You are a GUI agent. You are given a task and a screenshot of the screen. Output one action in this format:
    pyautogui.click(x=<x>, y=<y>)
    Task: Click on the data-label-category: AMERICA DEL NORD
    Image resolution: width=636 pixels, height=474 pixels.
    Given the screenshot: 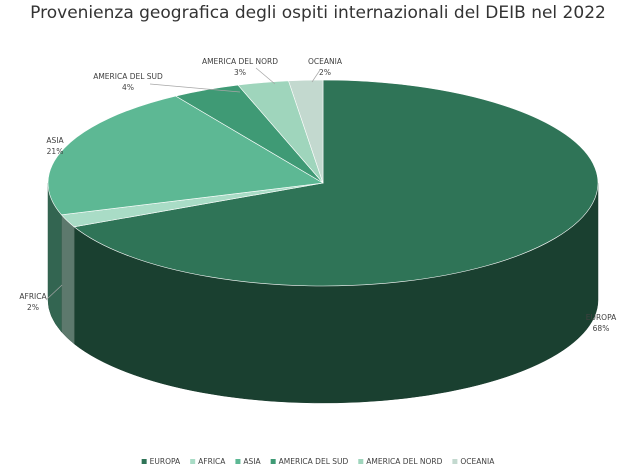 What is the action you would take?
    pyautogui.click(x=240, y=61)
    